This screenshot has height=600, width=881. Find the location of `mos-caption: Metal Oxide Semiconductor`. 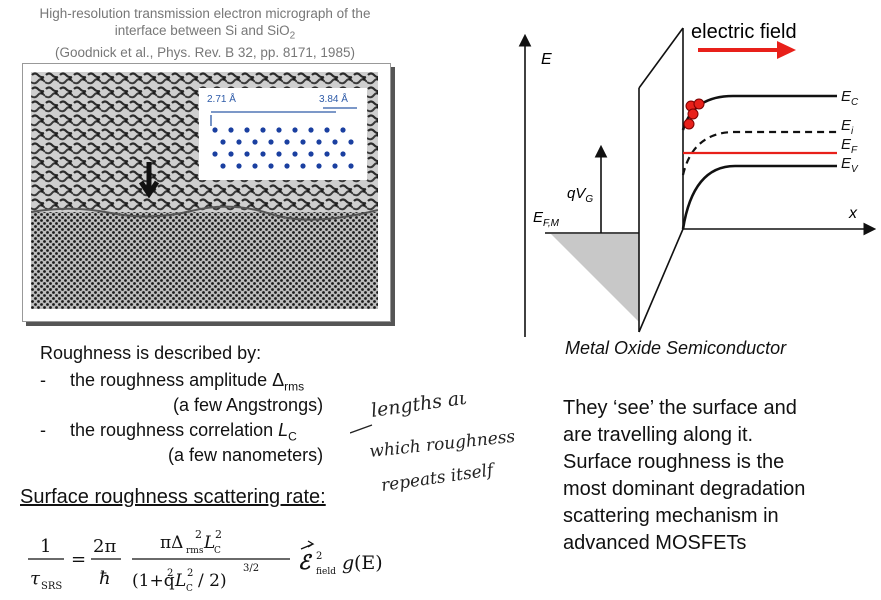

mos-caption: Metal Oxide Semiconductor is located at coordinates (676, 348).